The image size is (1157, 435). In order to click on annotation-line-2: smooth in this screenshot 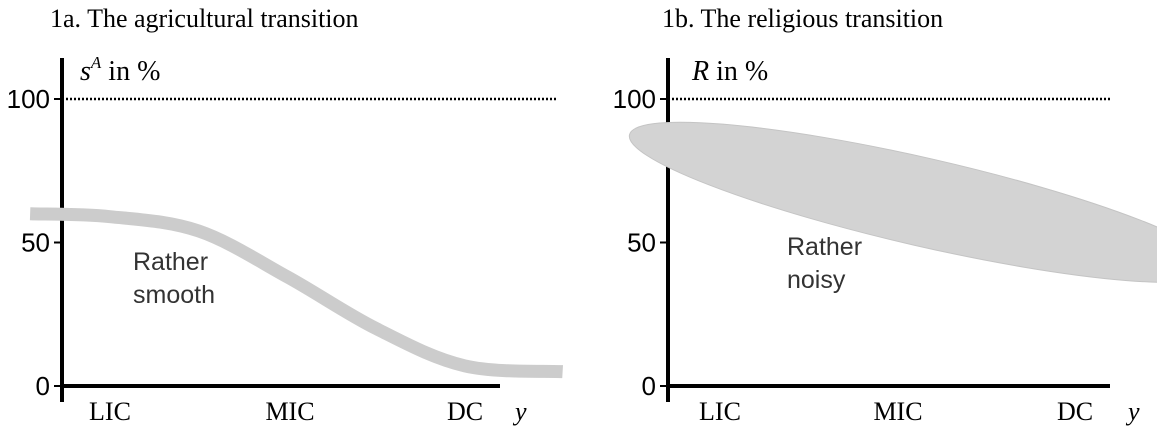, I will do `click(174, 295)`.